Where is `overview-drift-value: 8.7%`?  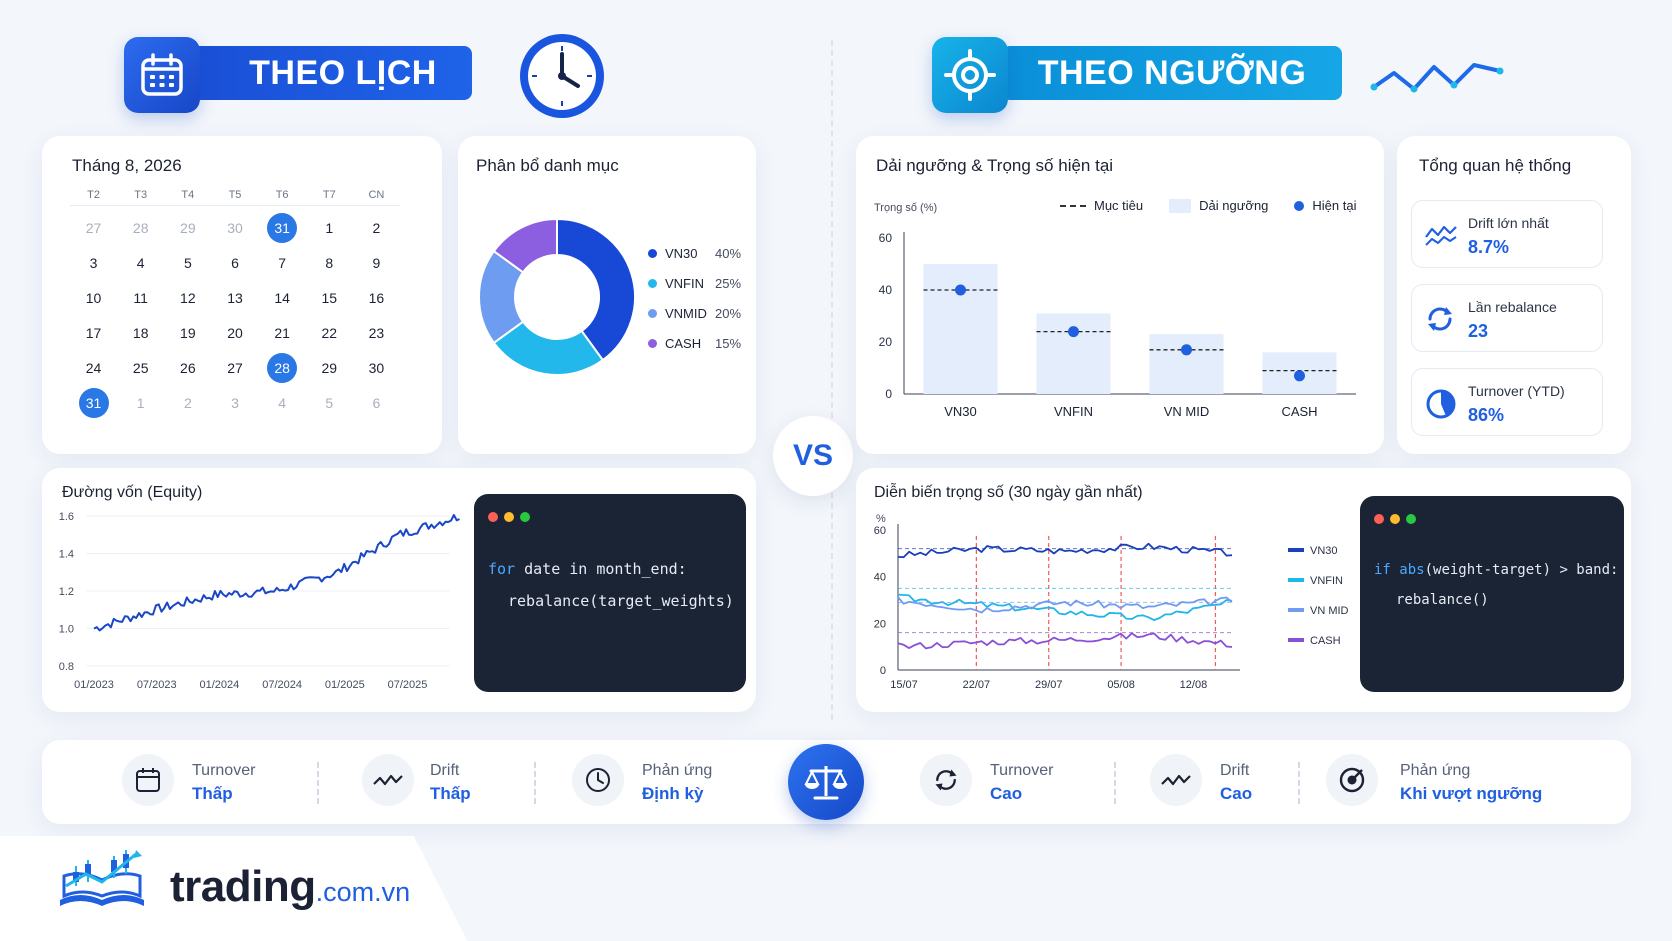
overview-drift-value: 8.7% is located at coordinates (1489, 247).